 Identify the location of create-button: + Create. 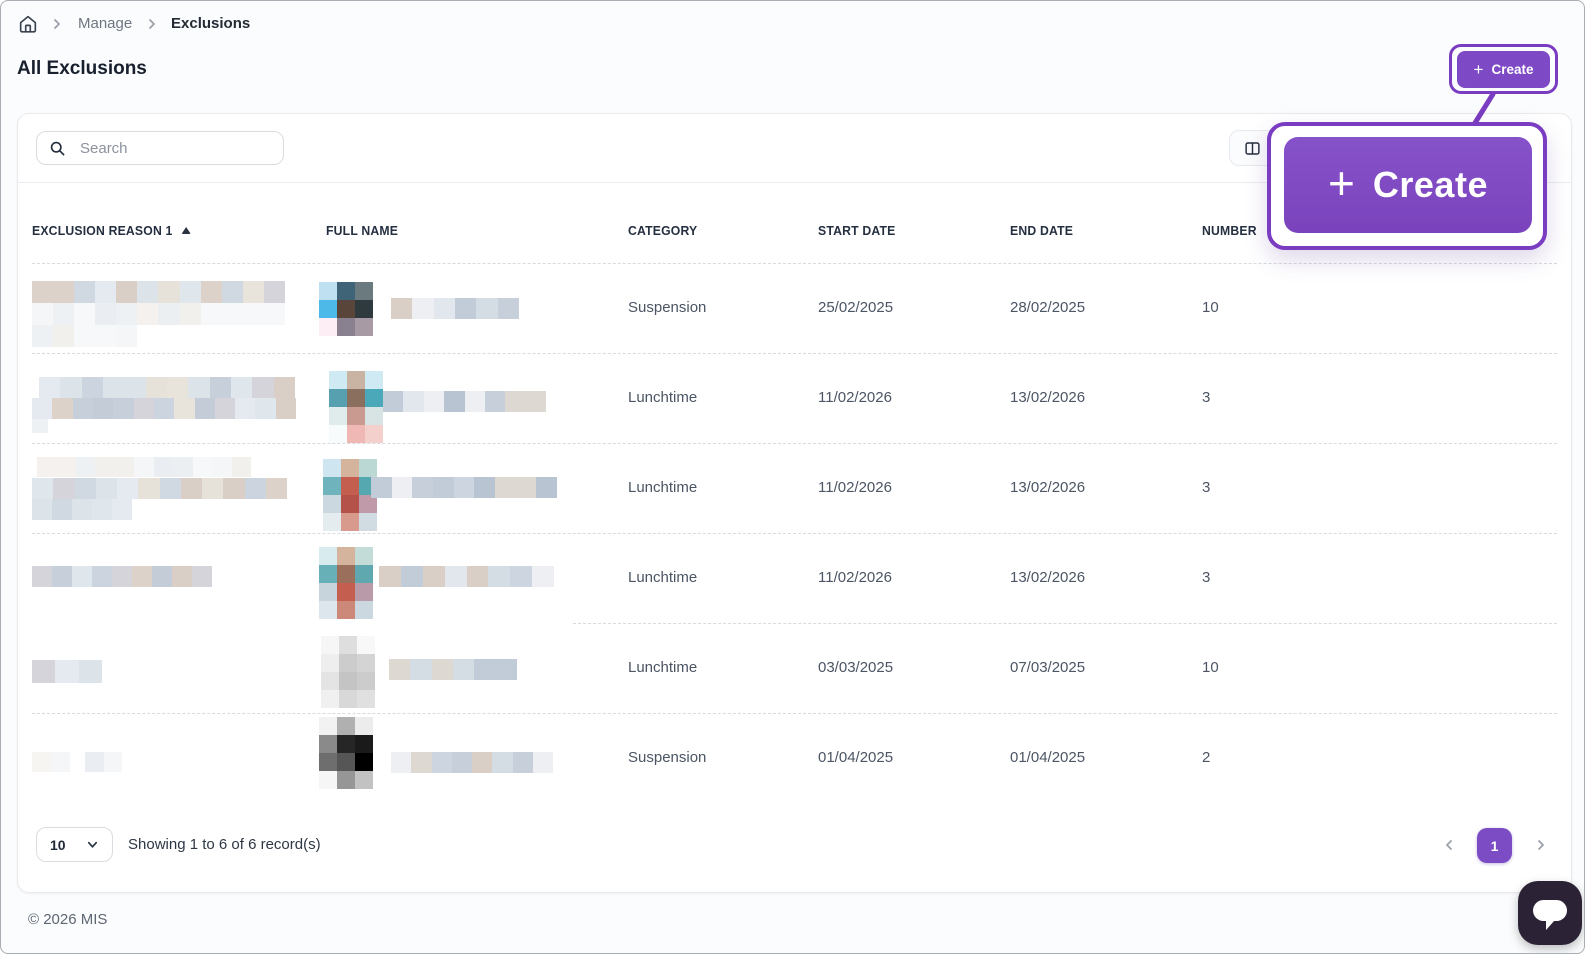
(1503, 69).